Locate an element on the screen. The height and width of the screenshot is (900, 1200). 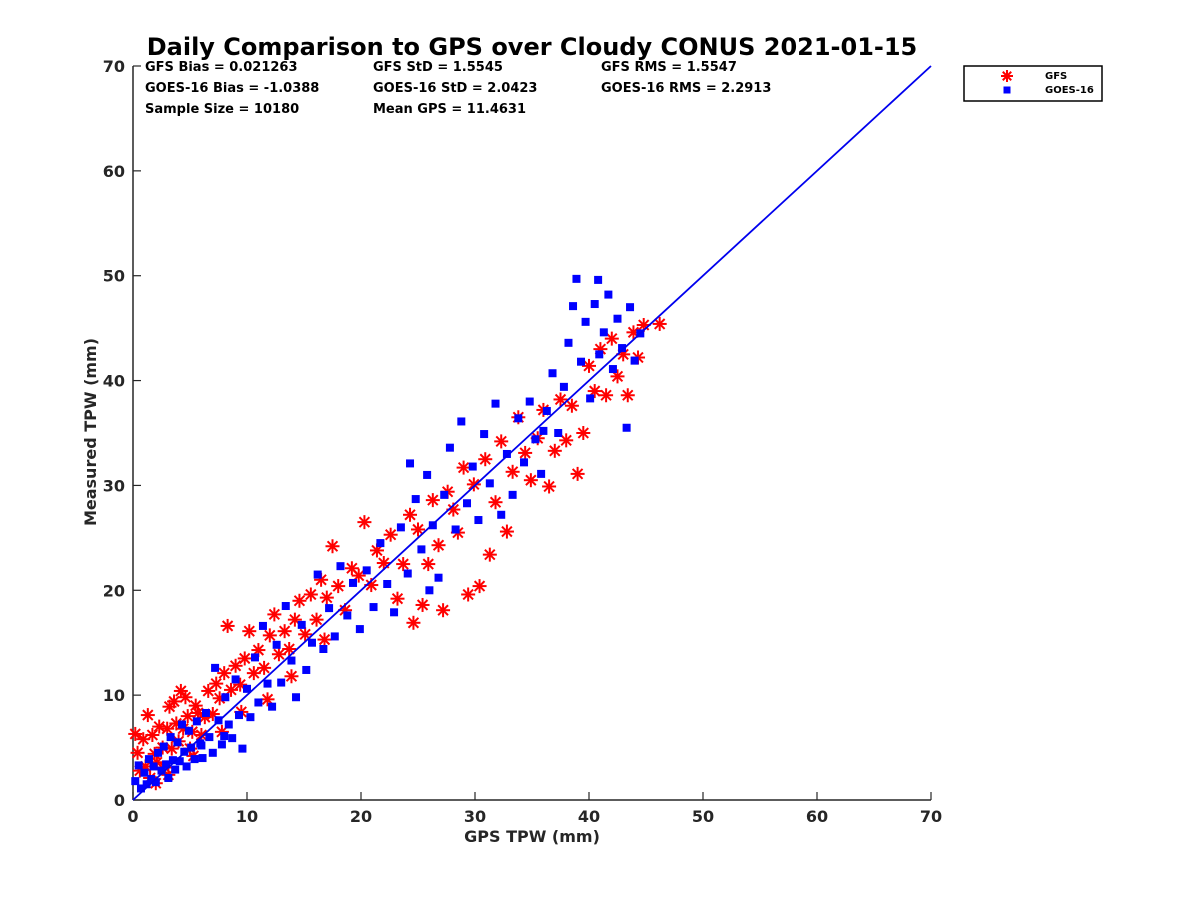
legend: GFS GOES-16 is located at coordinates (1033, 83).